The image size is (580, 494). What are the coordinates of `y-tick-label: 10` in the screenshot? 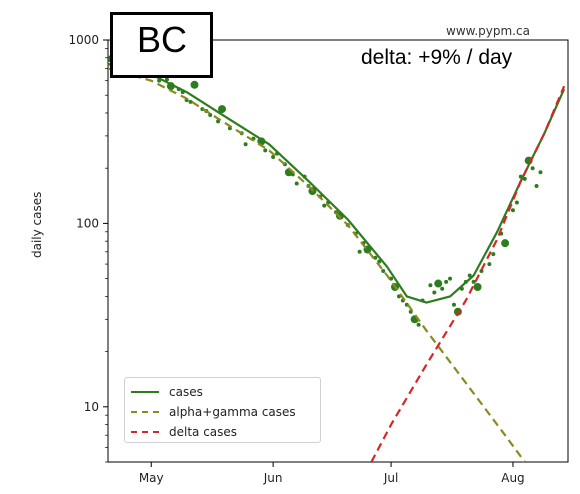 It's located at (91, 407).